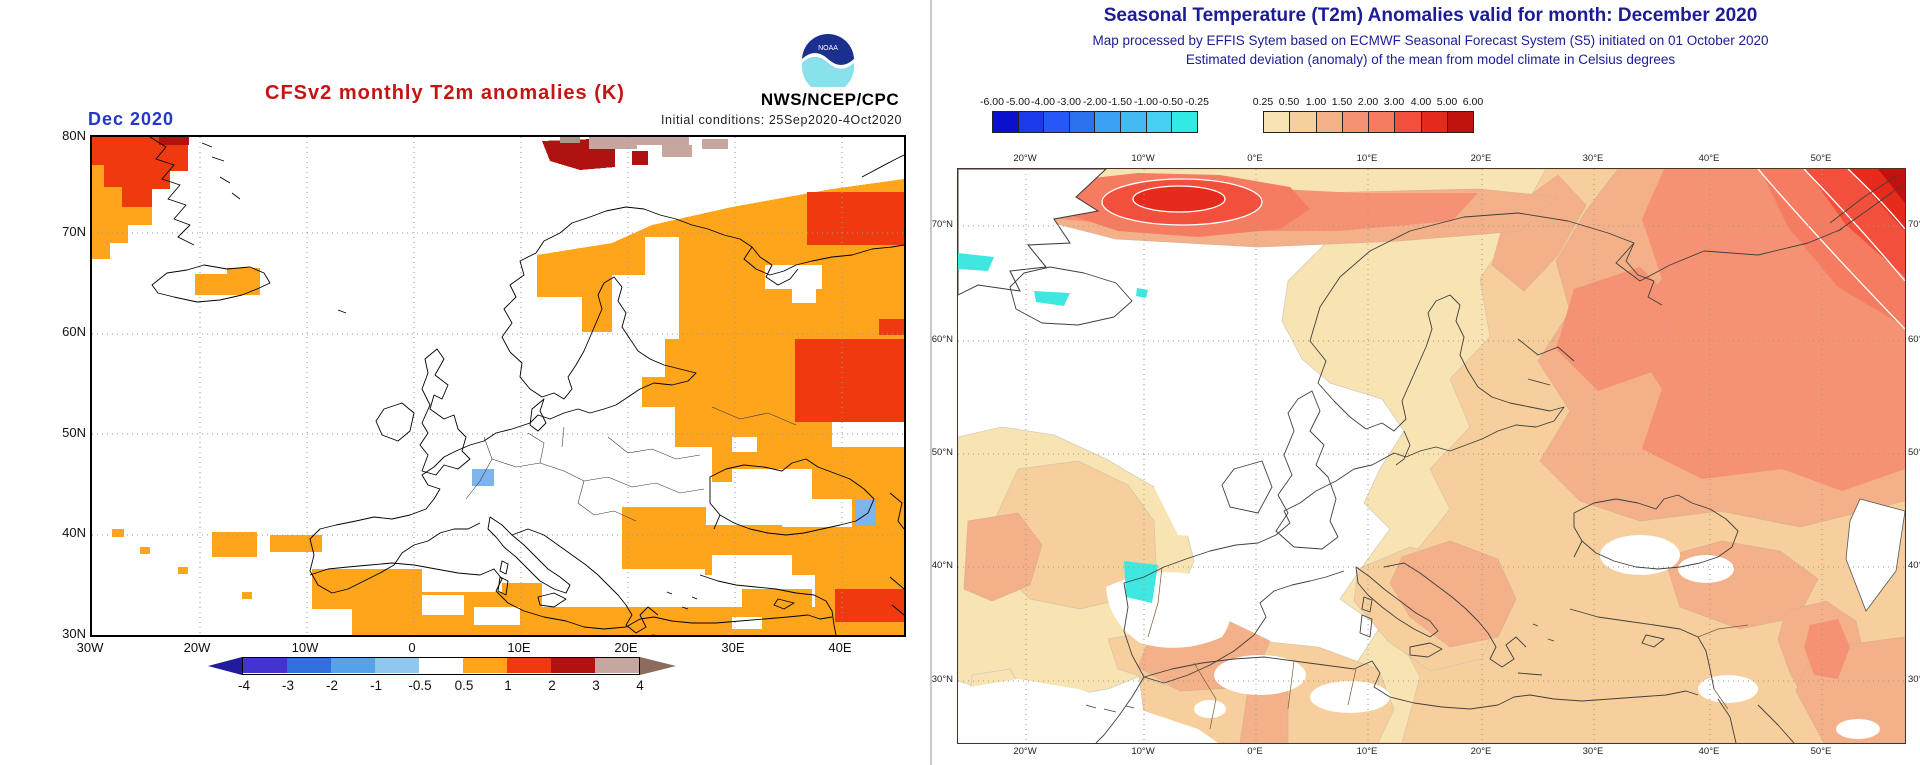 The image size is (1920, 765). Describe the element at coordinates (1289, 102) in the screenshot. I see `pos-scale-tick: 0.50` at that location.